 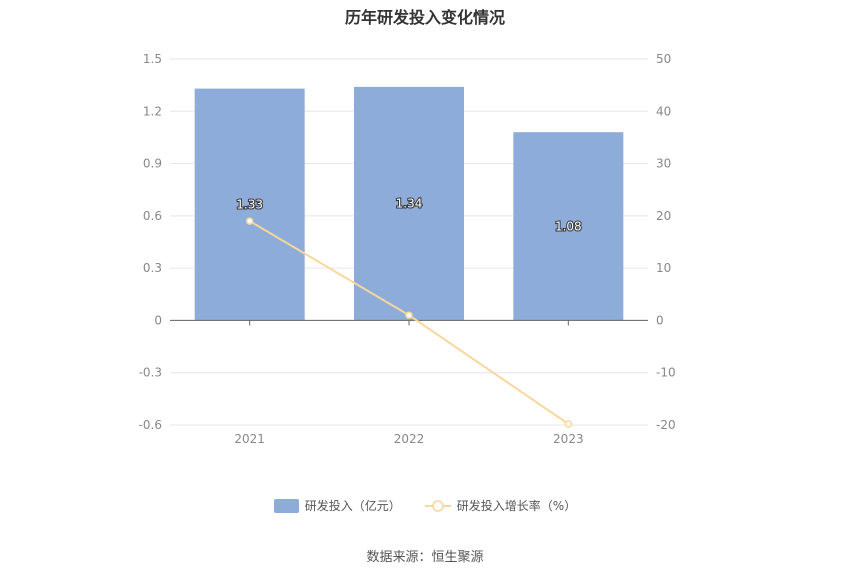 I want to click on left-tick-label: 0.9, so click(x=152, y=164).